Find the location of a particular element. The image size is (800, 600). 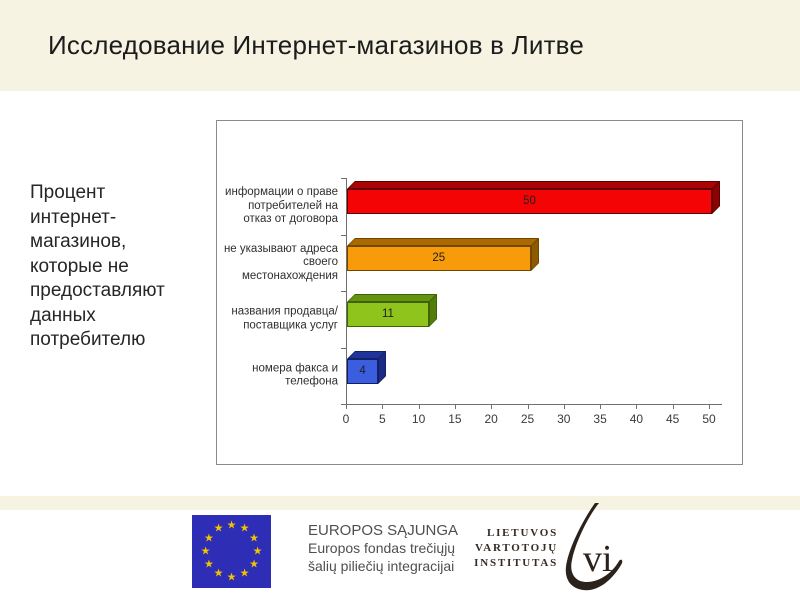

bar-segment: 50 is located at coordinates (529, 201).